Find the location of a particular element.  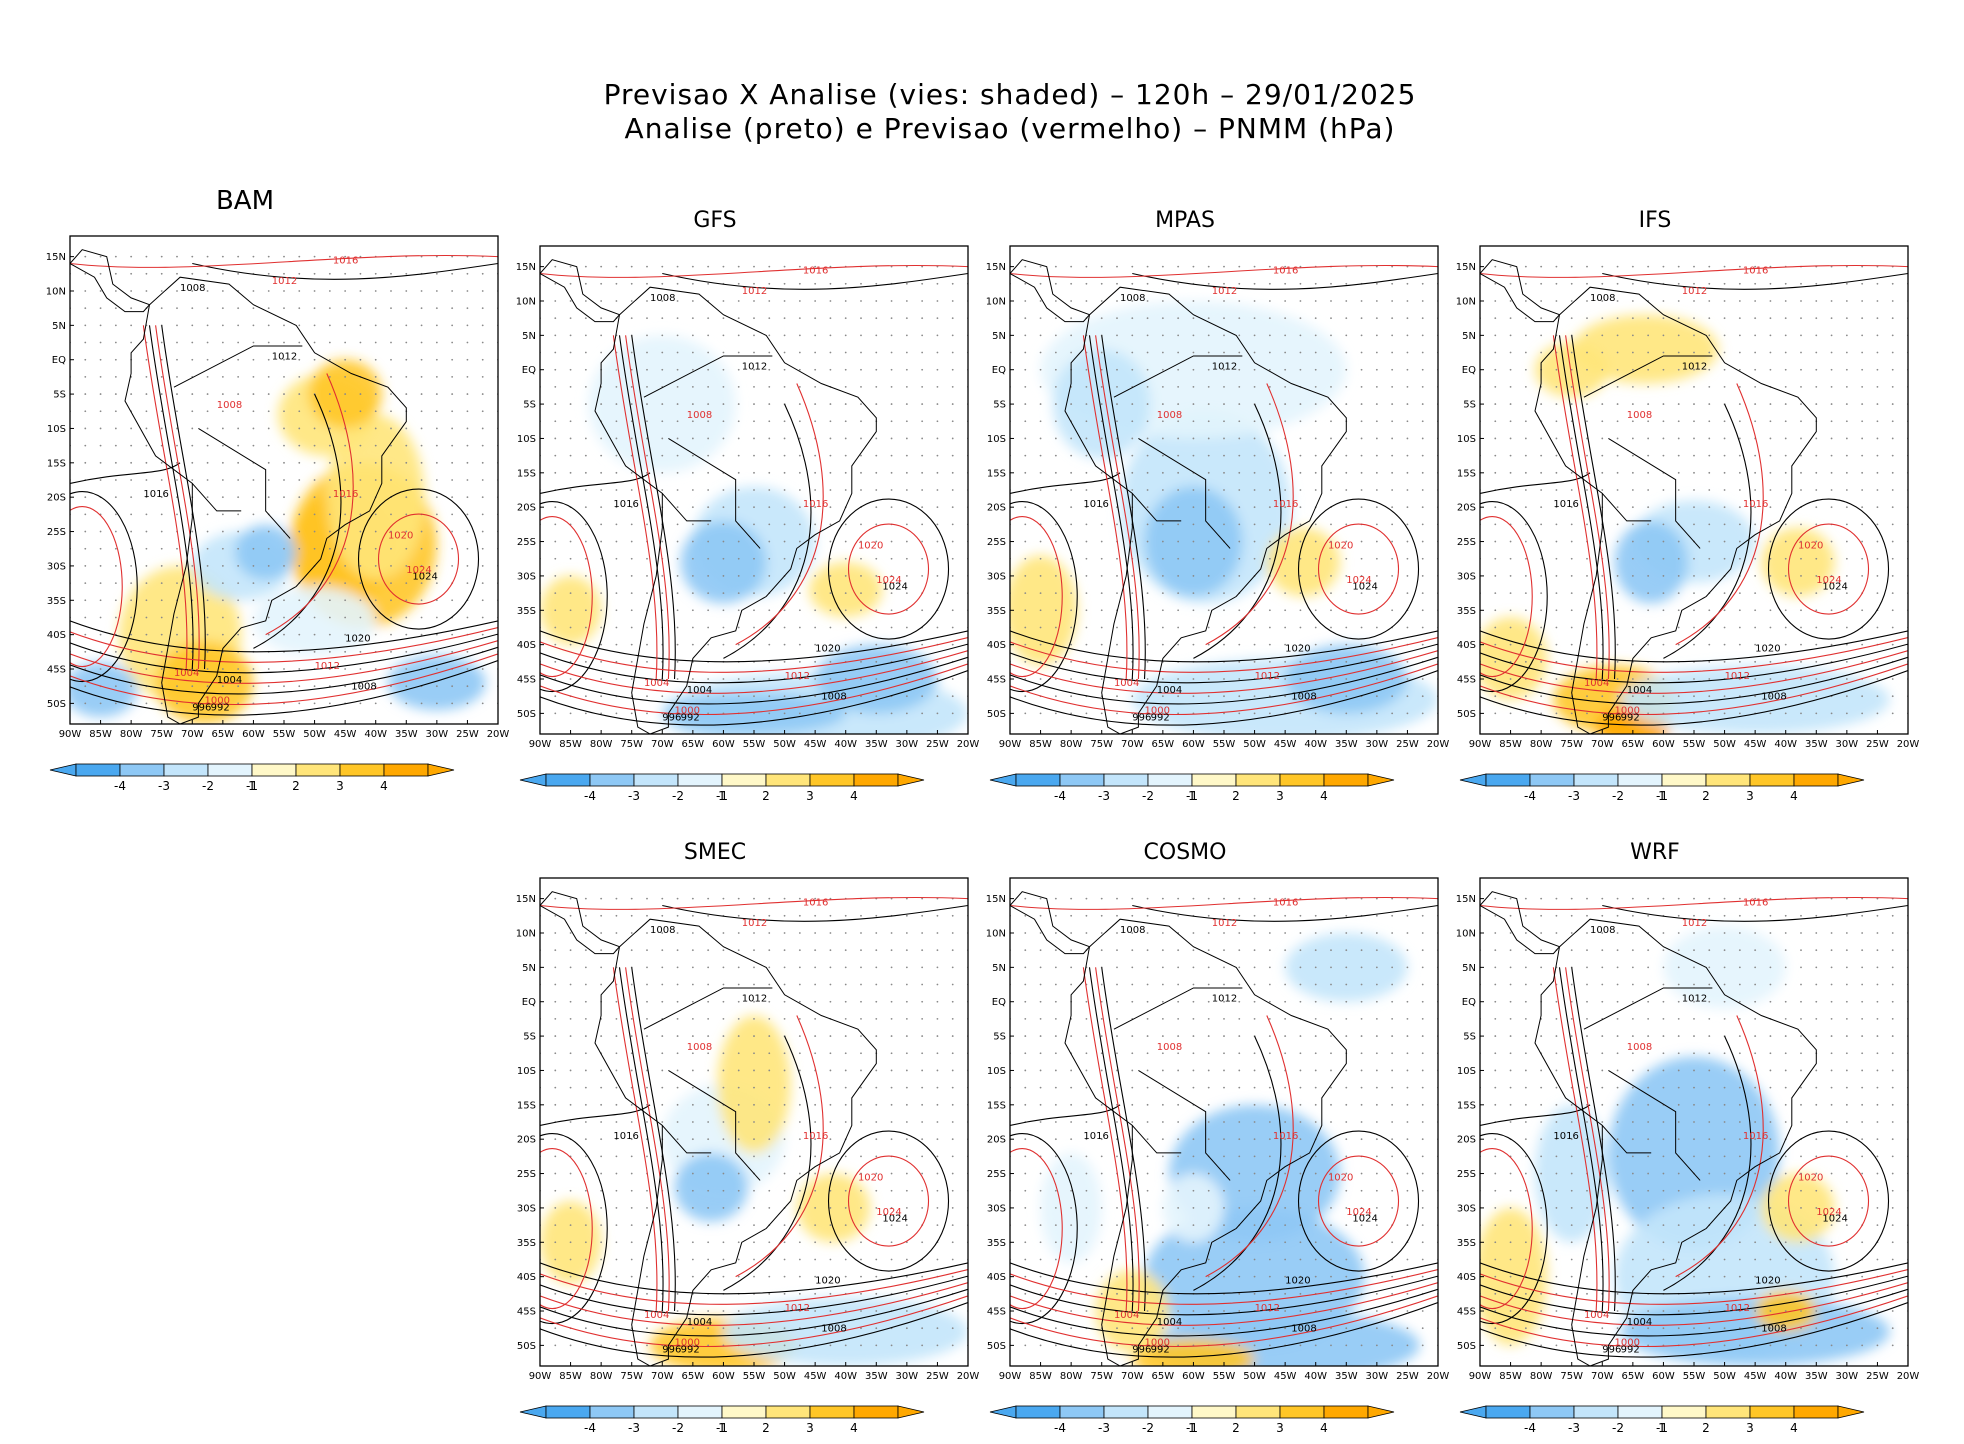

colorbar-right-arrow is located at coordinates (441, 770).